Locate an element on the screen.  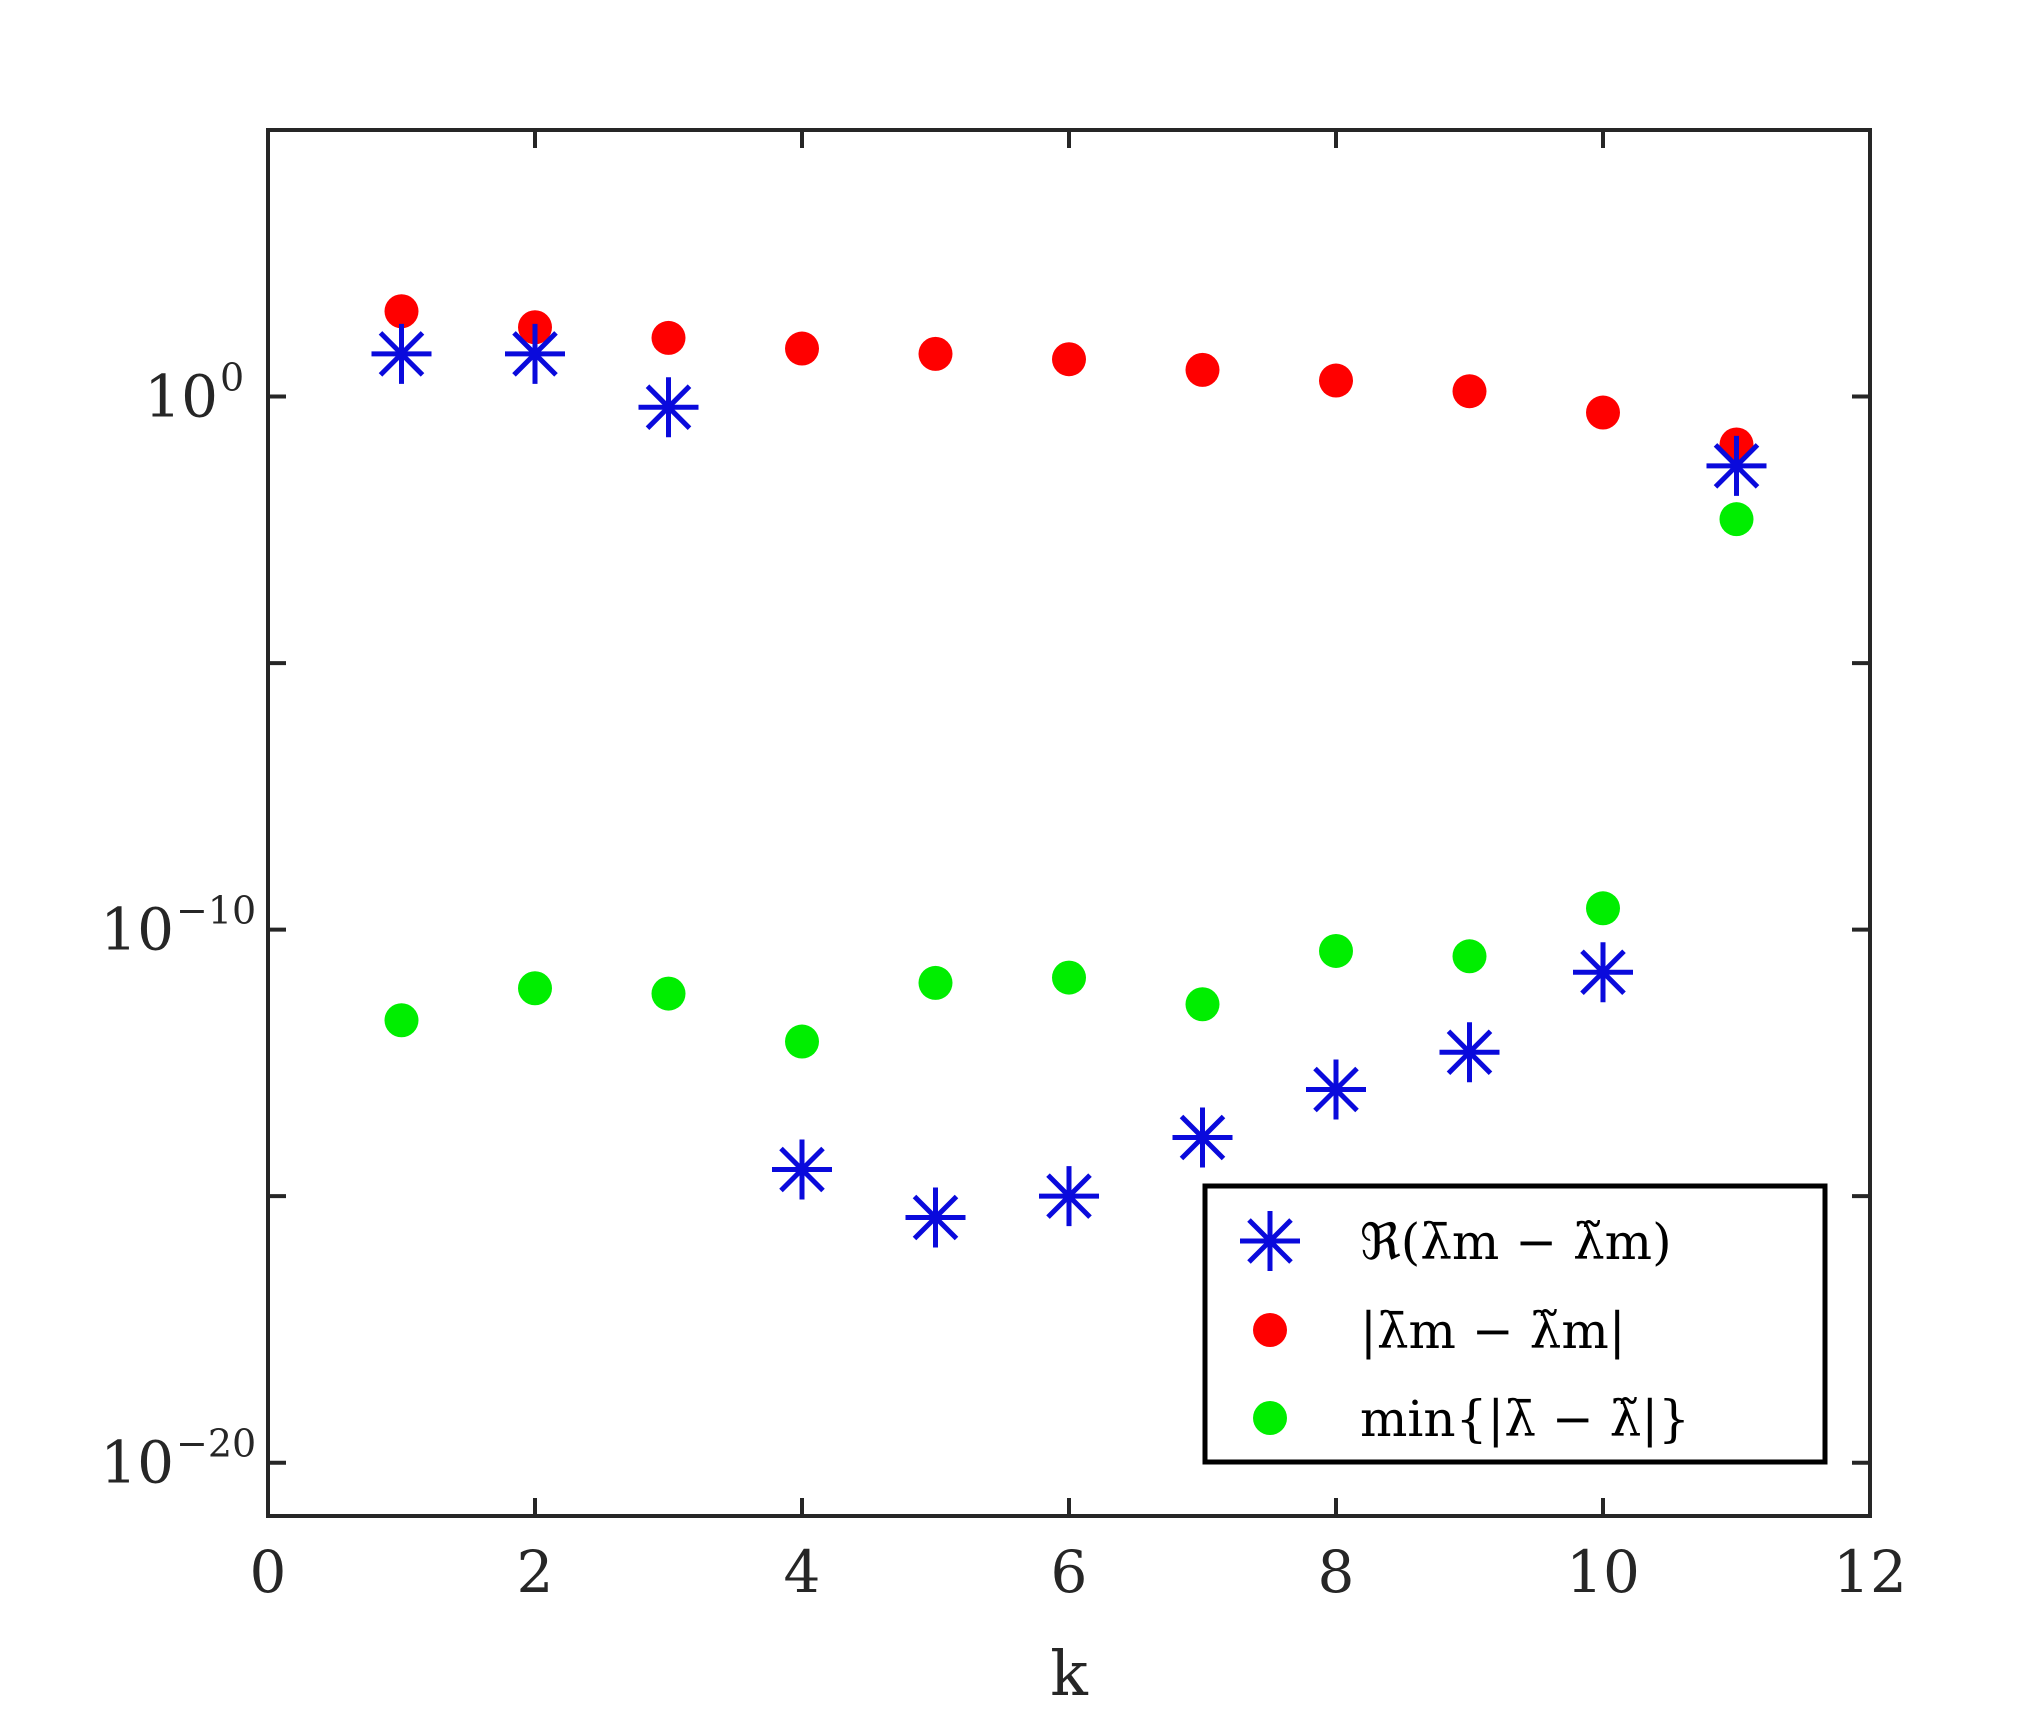
x-tick-label: 0 is located at coordinates (268, 1572).